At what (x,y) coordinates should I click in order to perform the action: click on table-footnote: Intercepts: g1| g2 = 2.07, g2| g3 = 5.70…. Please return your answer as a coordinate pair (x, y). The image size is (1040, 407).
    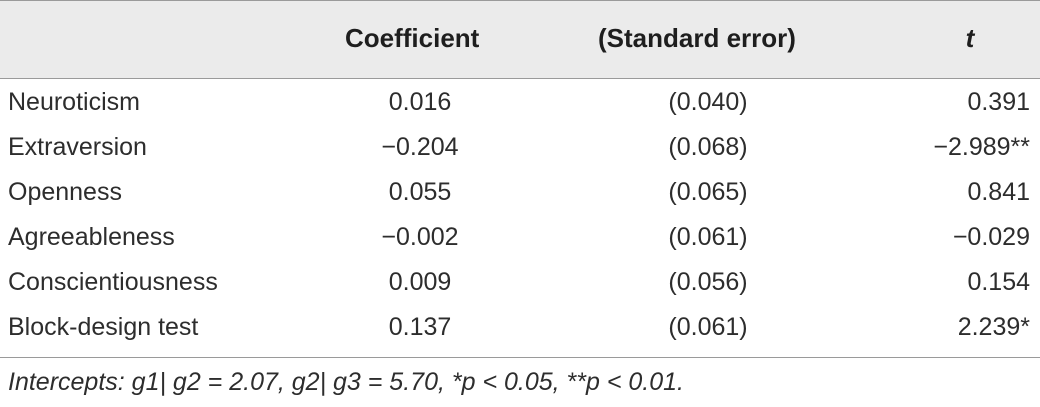
    Looking at the image, I should click on (346, 382).